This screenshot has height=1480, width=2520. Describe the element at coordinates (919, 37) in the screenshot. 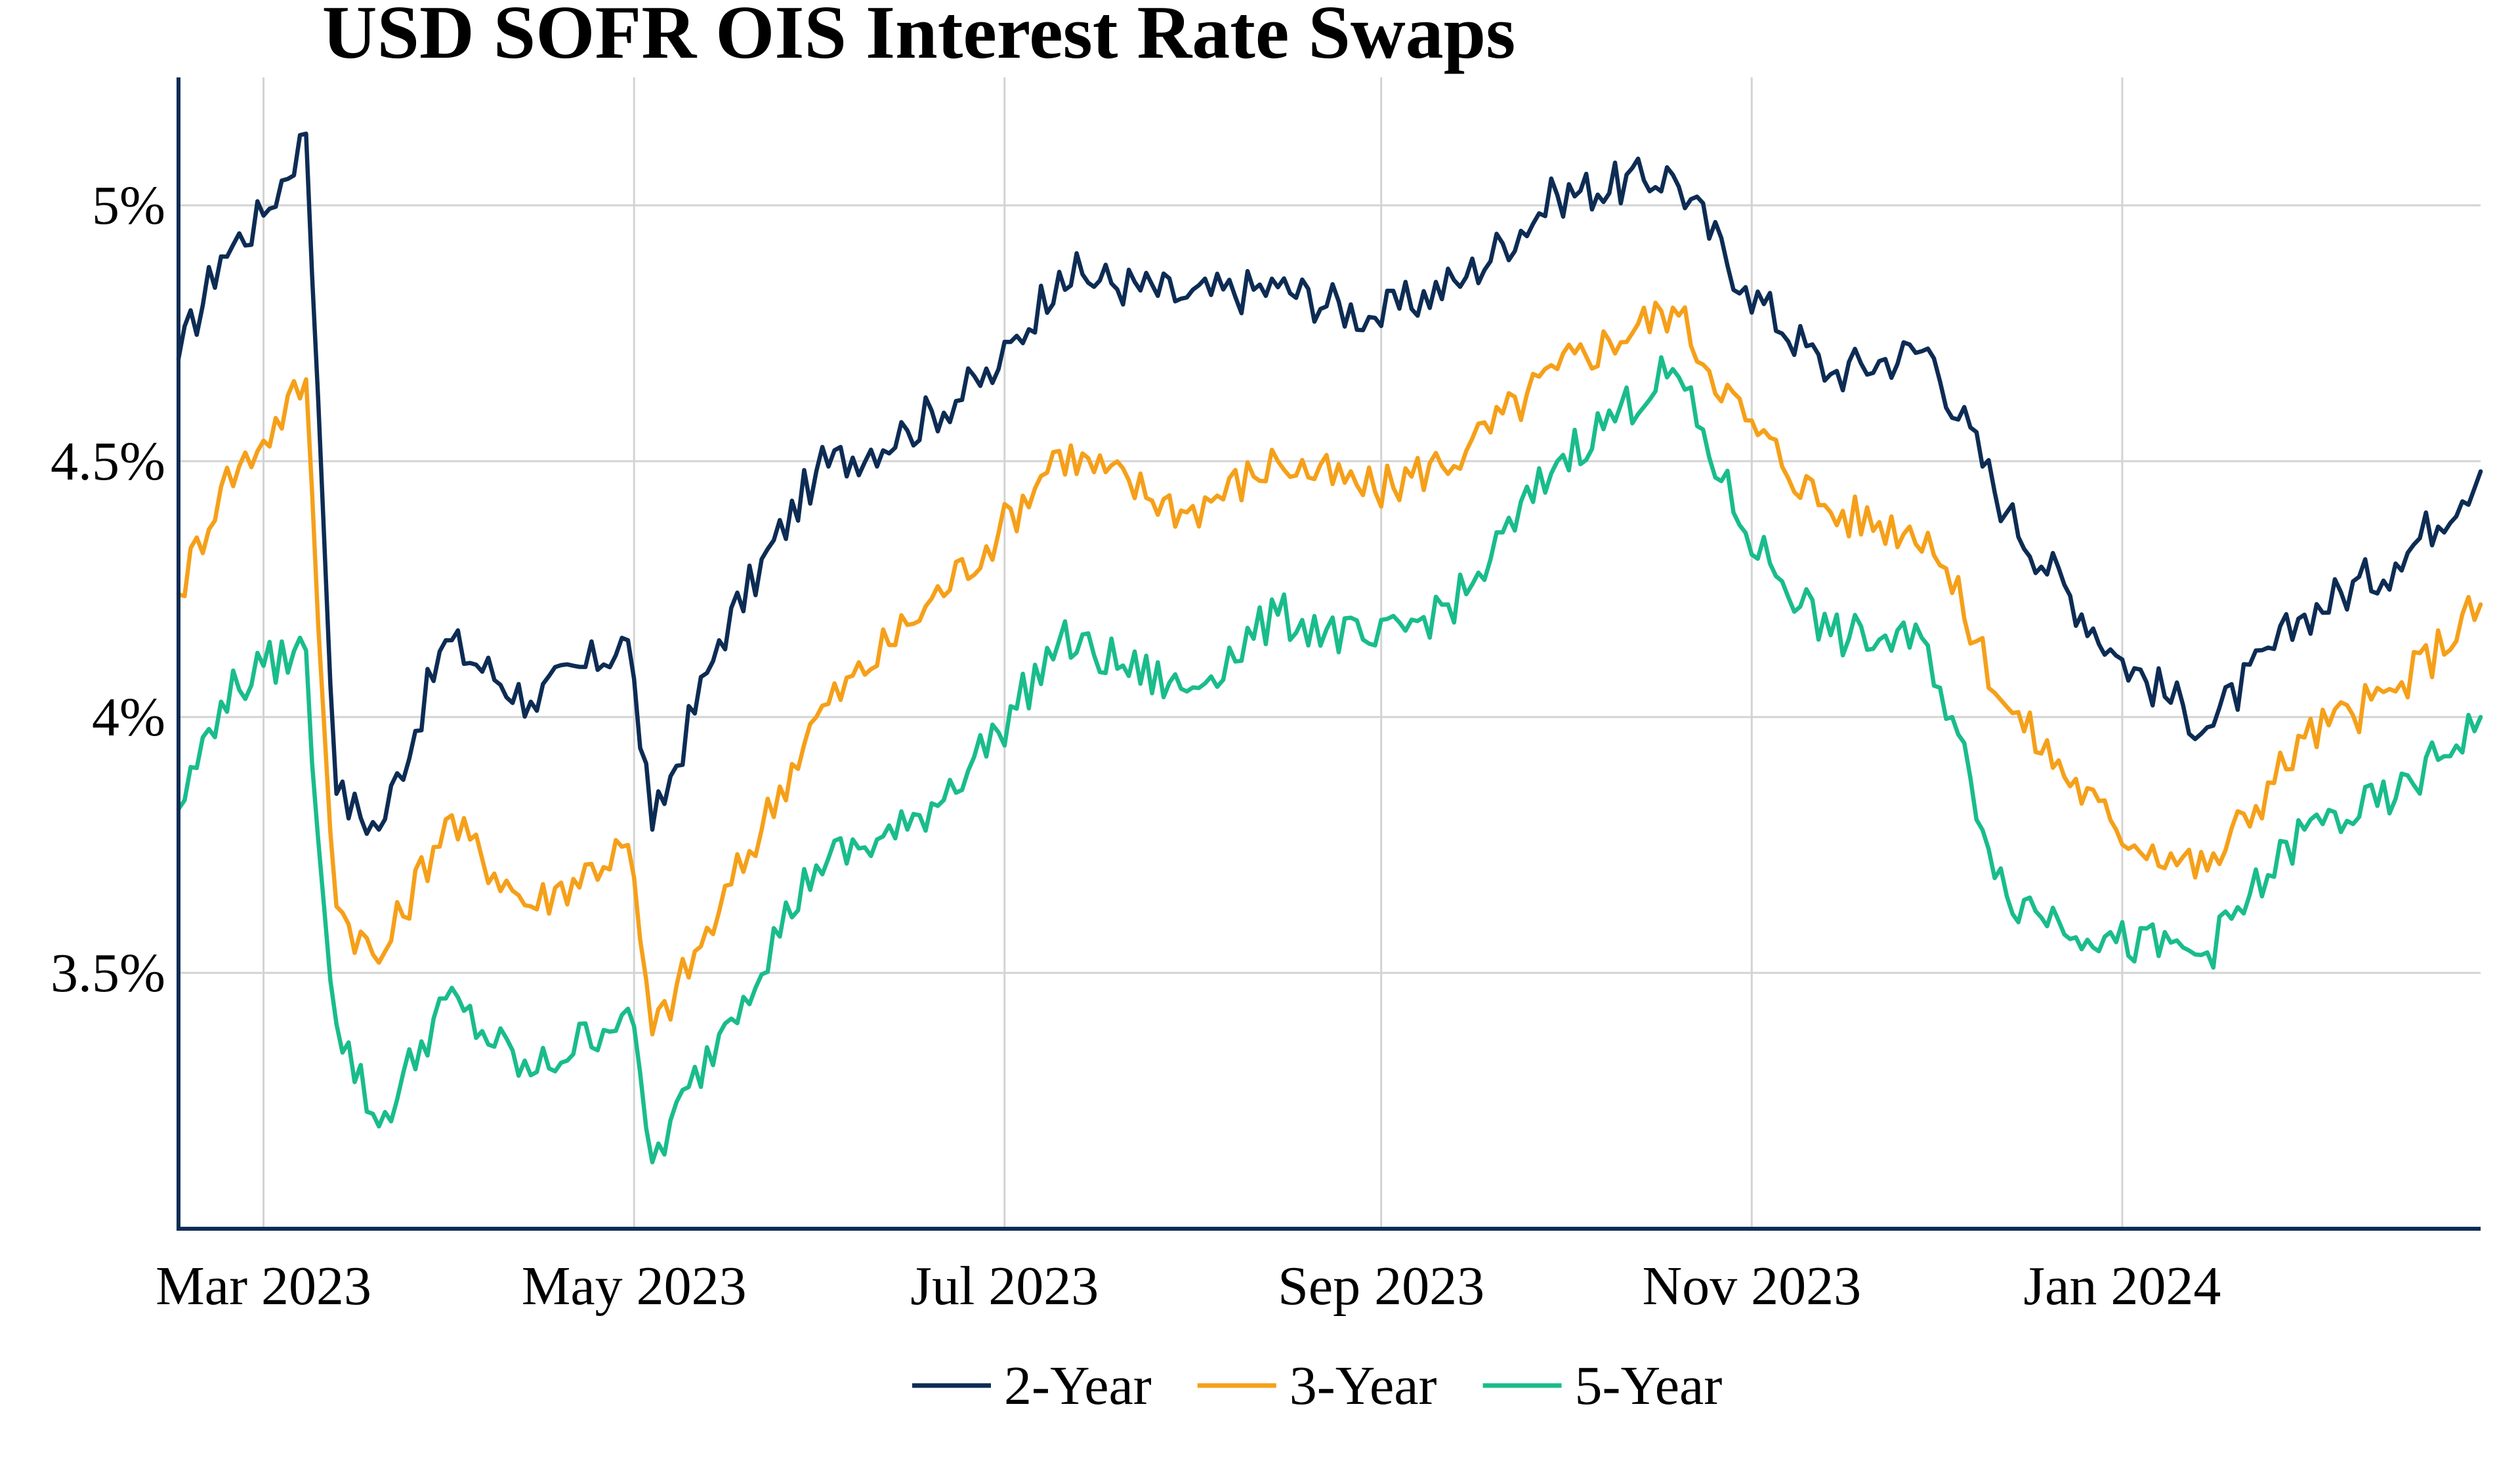

I see `chart-title: USD SOFR OIS Interest Rate Swaps` at that location.